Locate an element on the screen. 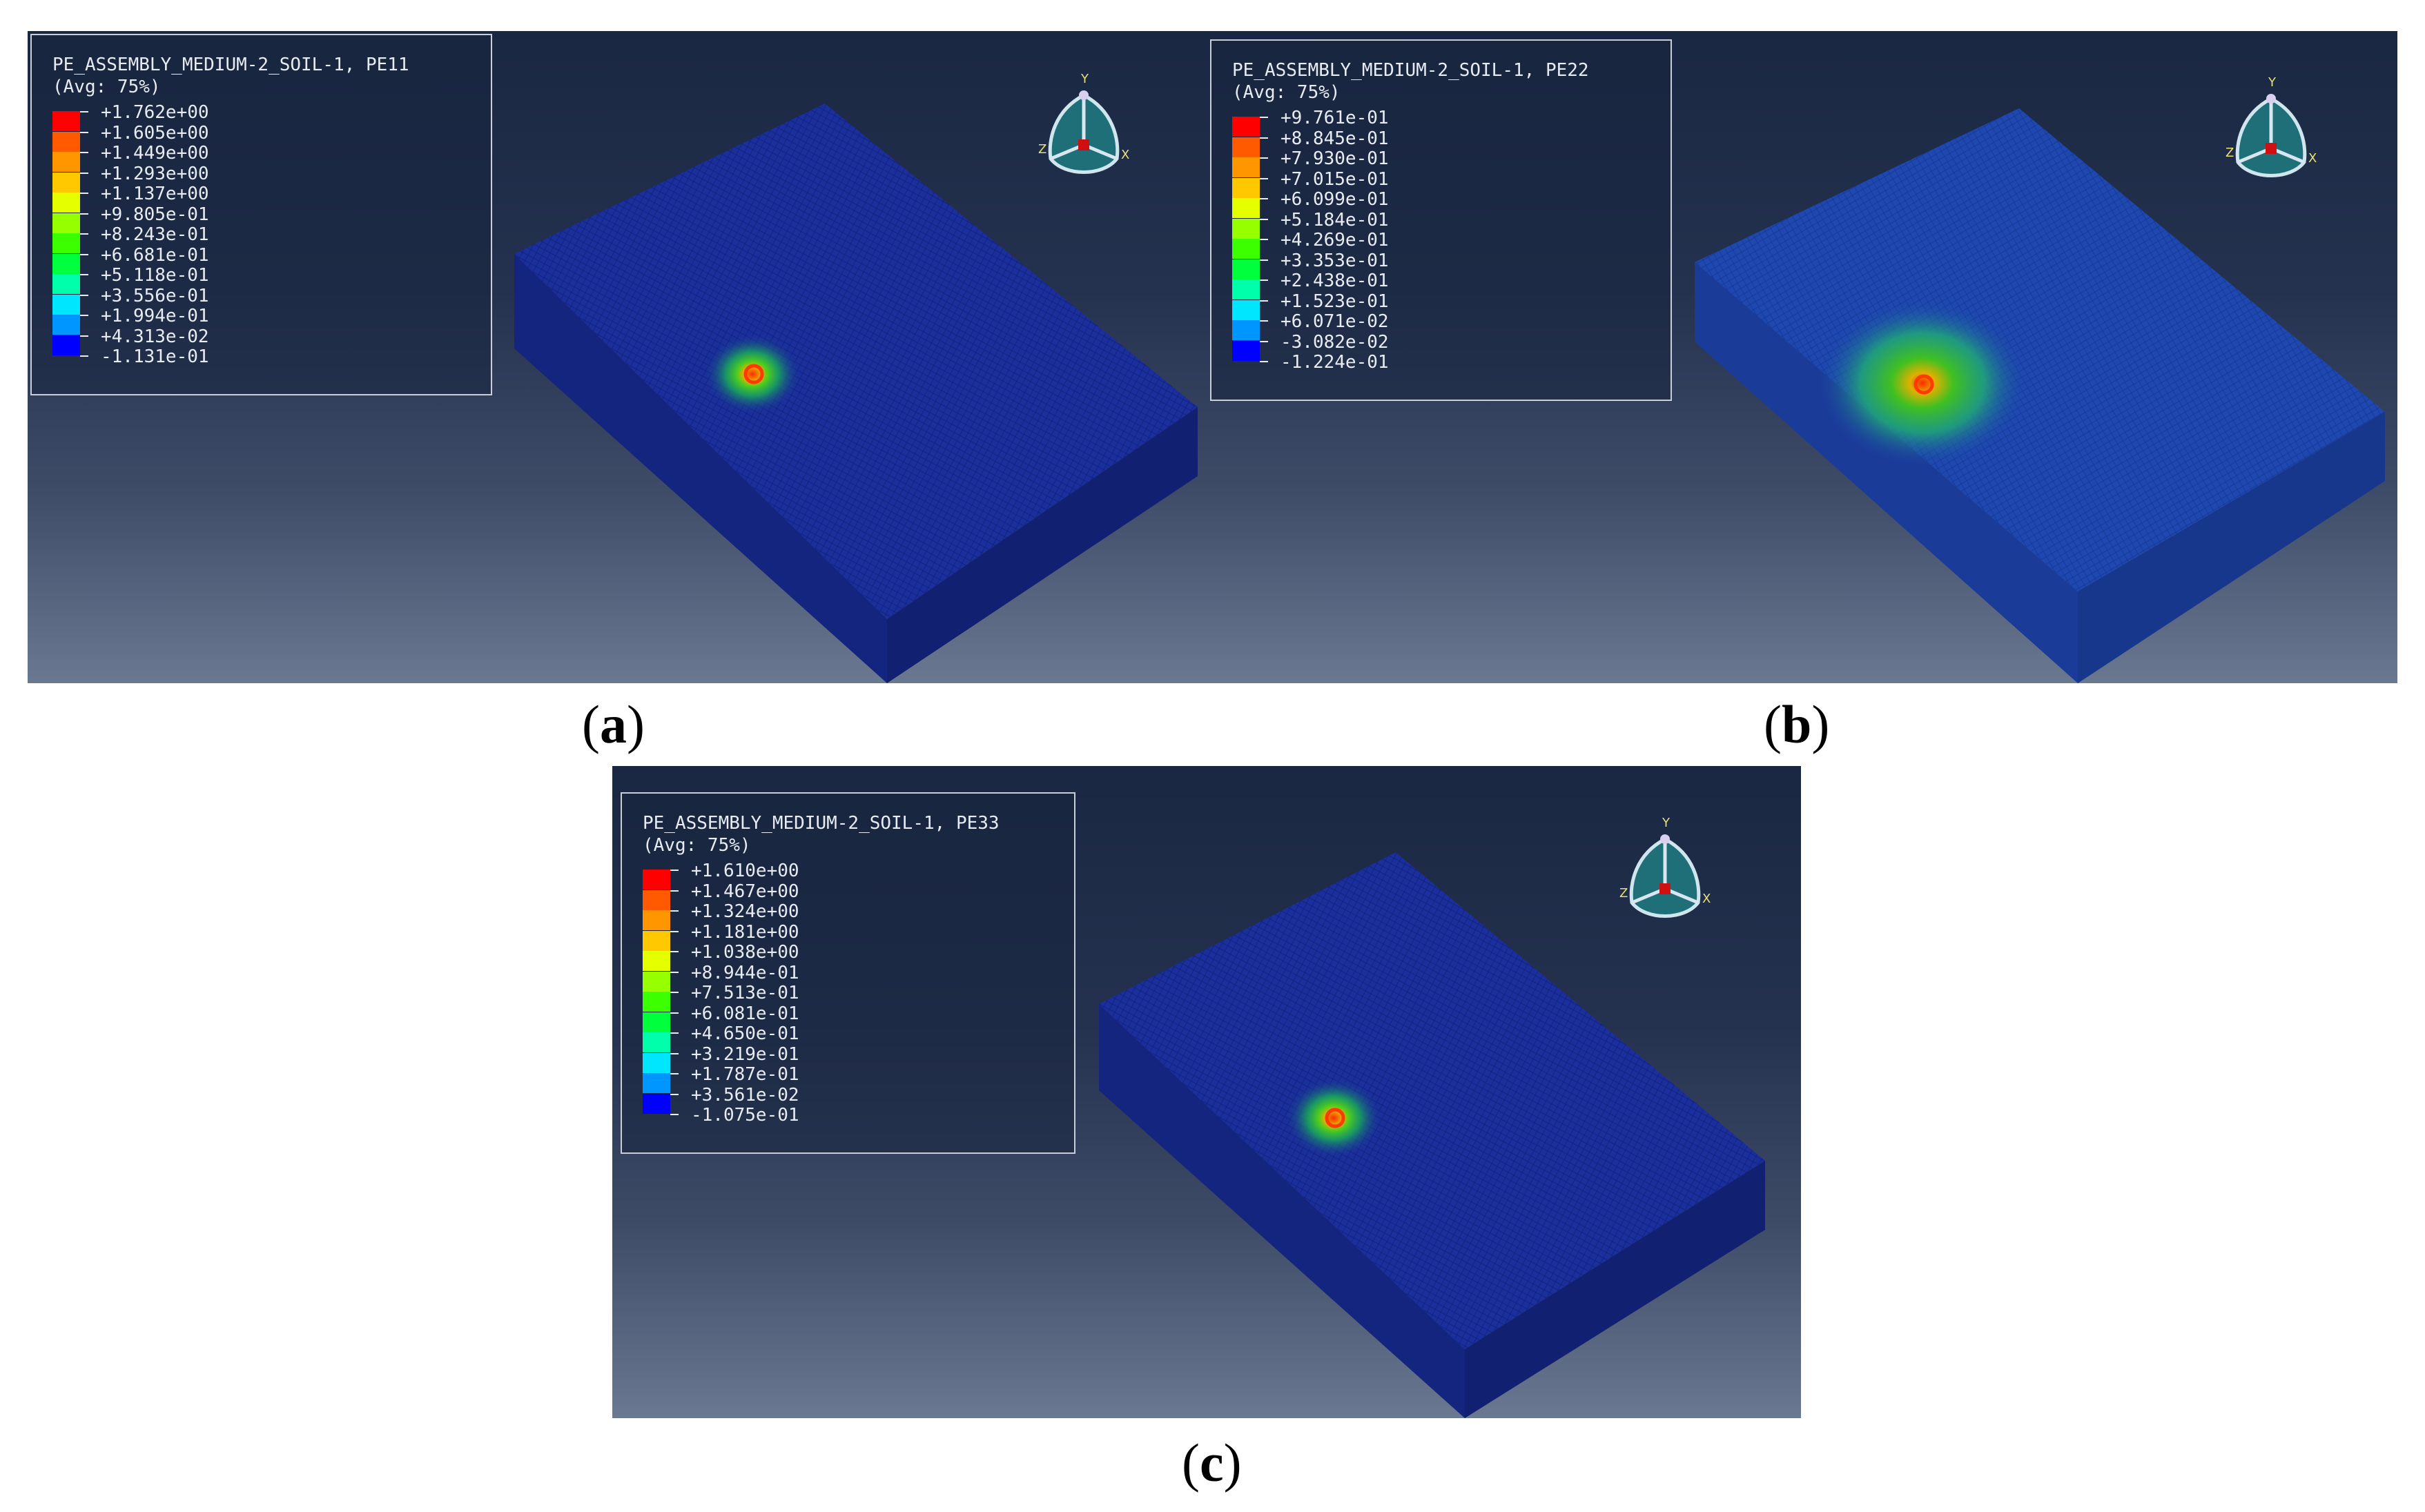  legend-value: +6.099e-01 is located at coordinates (1334, 199).